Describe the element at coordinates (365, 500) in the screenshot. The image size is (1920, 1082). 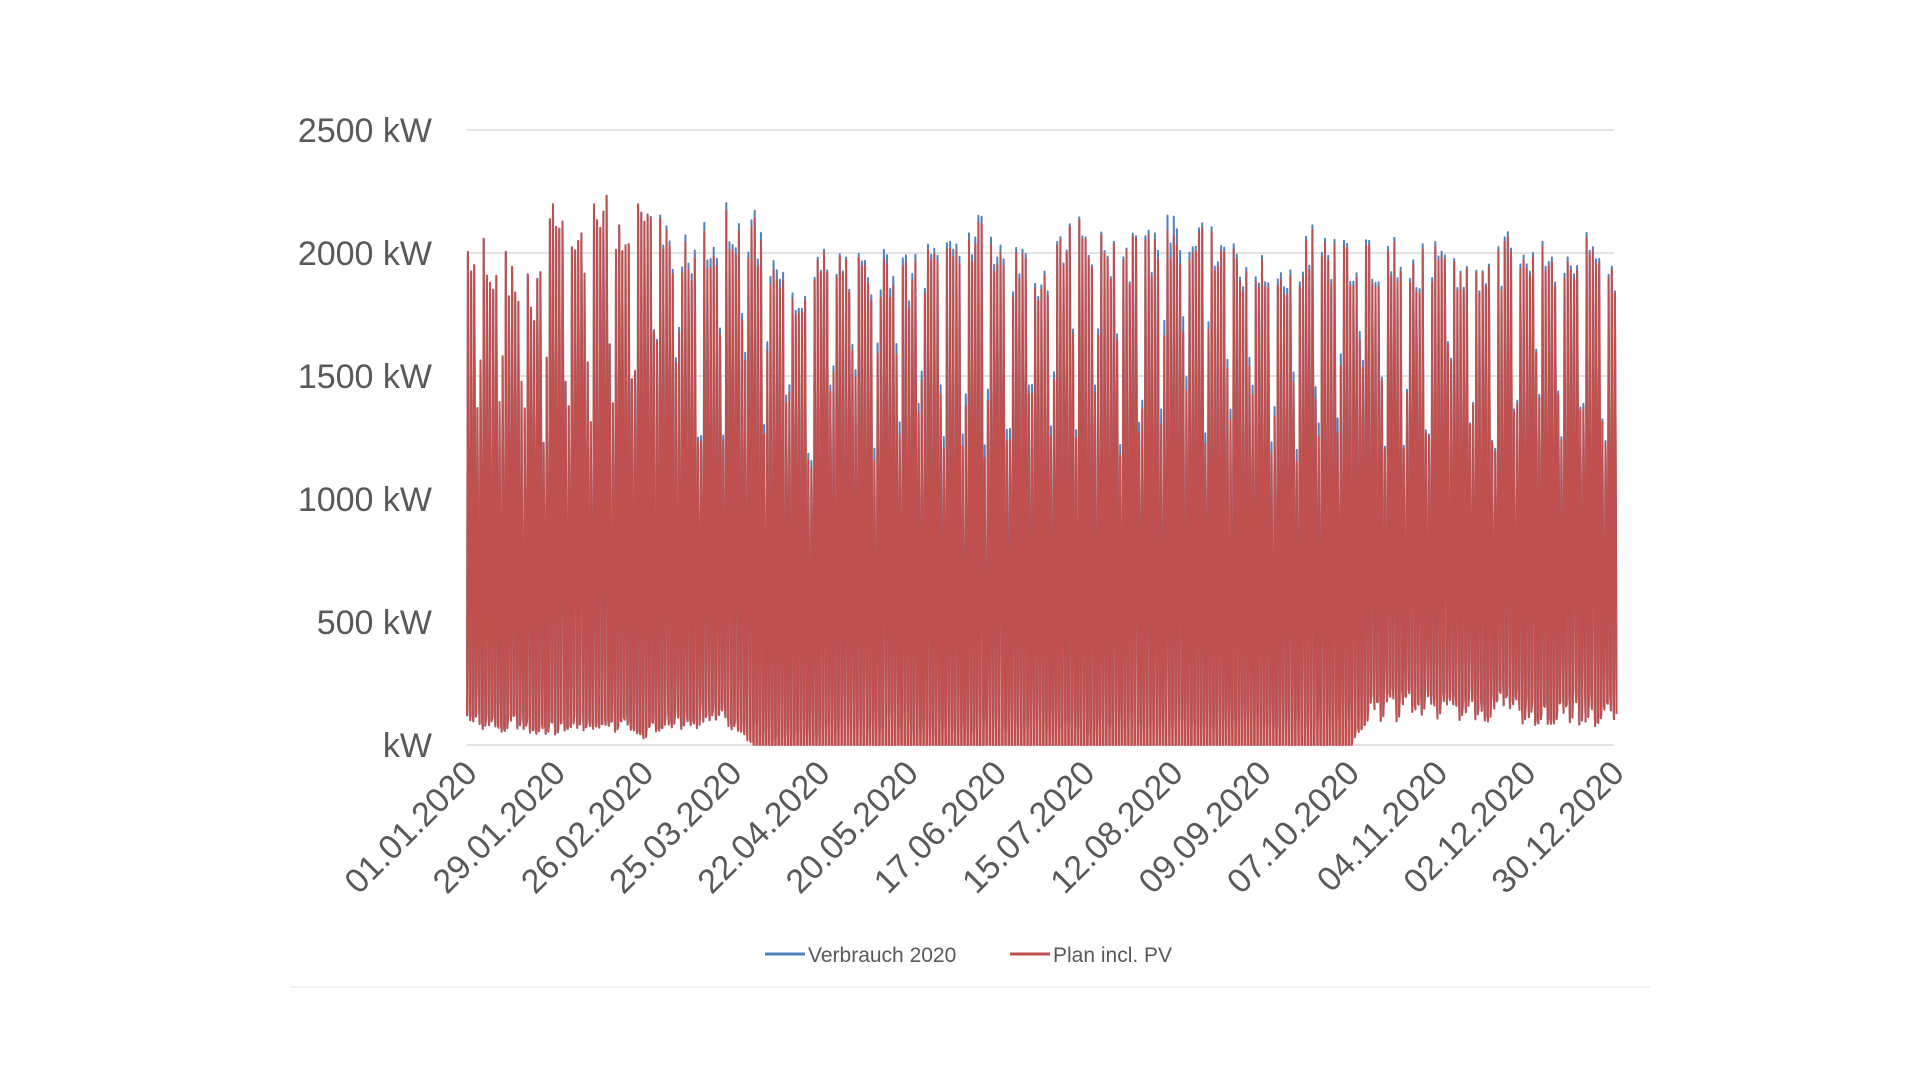
I see `y-tick-label: 1000 kW` at that location.